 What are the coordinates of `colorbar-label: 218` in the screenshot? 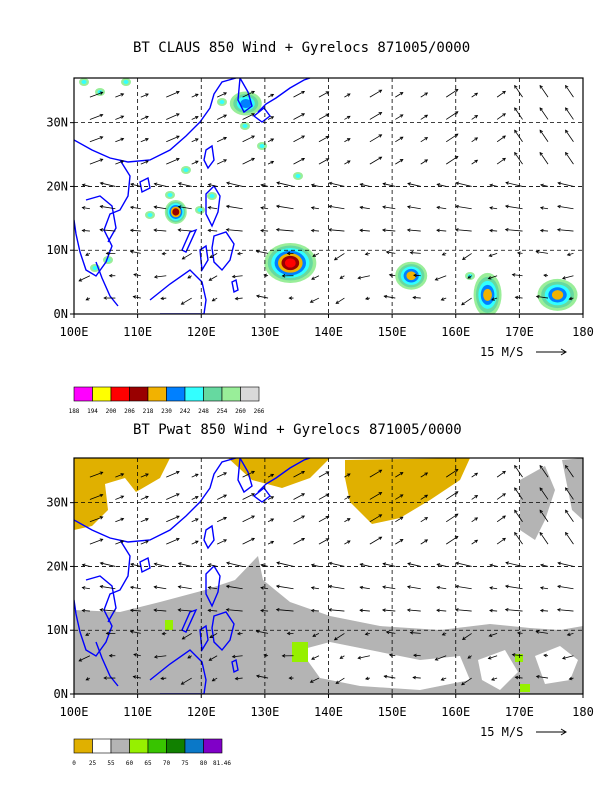 It's located at (148, 411).